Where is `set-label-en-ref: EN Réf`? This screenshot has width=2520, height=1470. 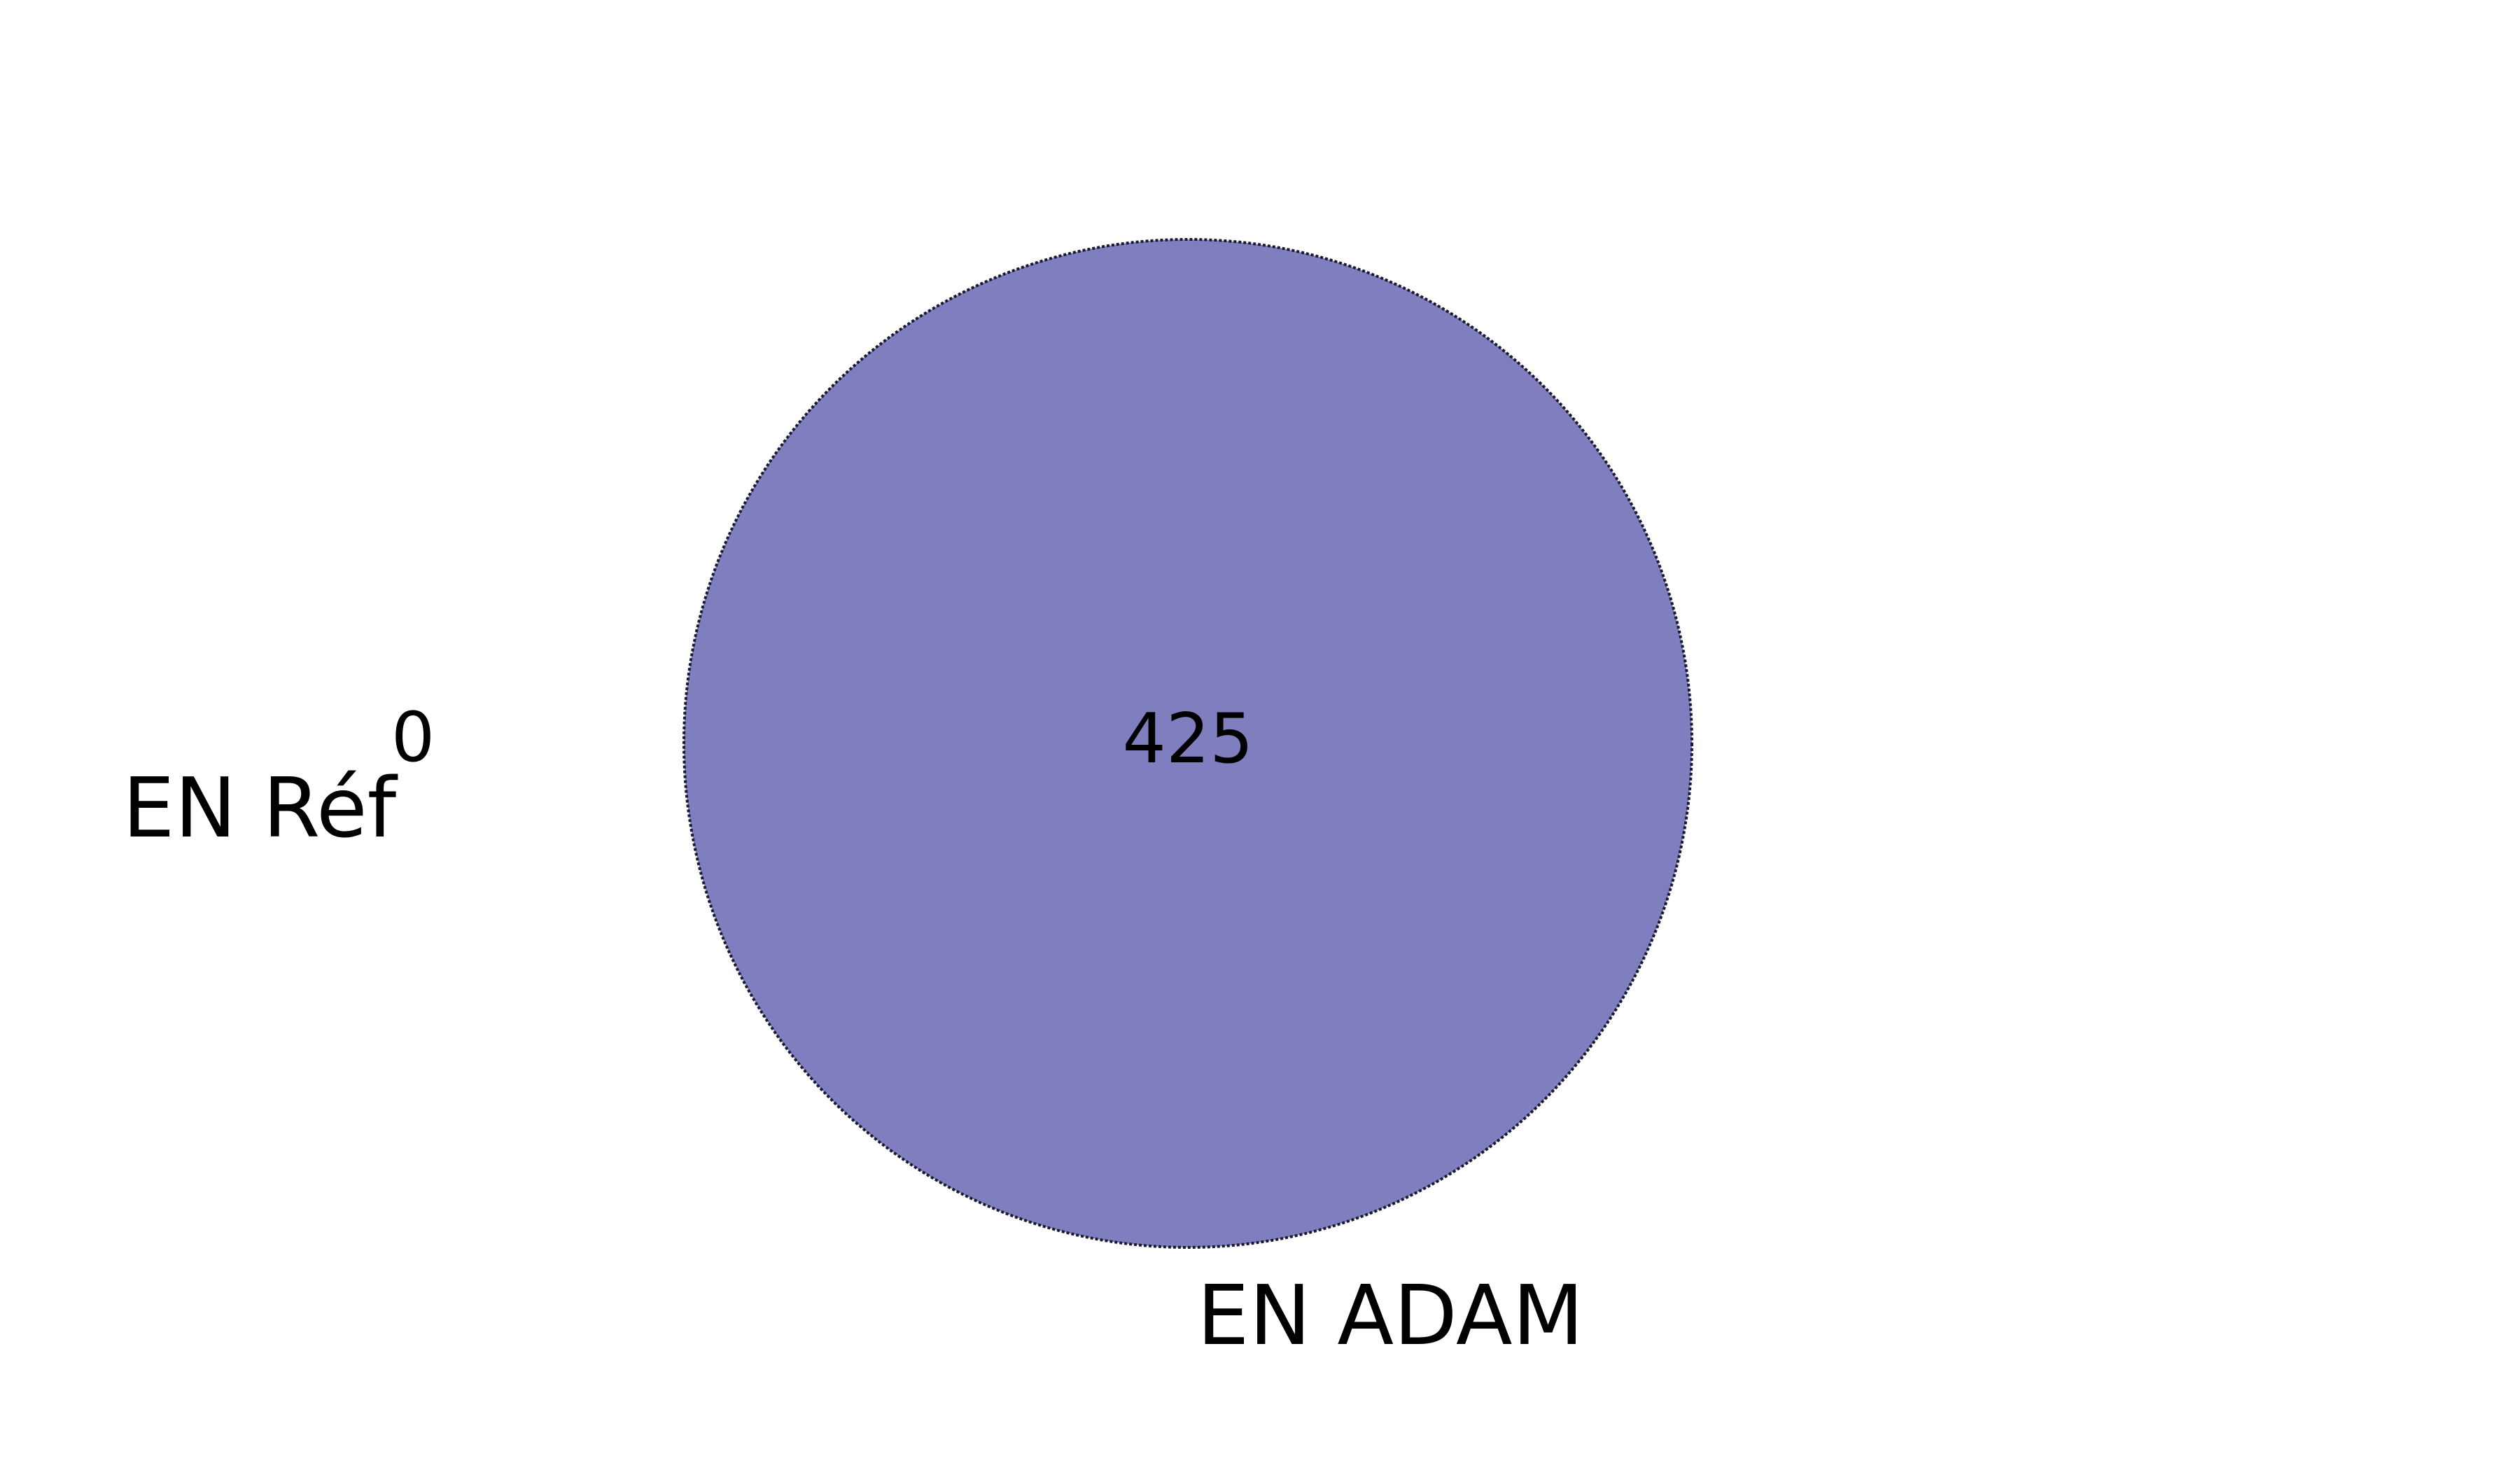 set-label-en-ref: EN Réf is located at coordinates (260, 808).